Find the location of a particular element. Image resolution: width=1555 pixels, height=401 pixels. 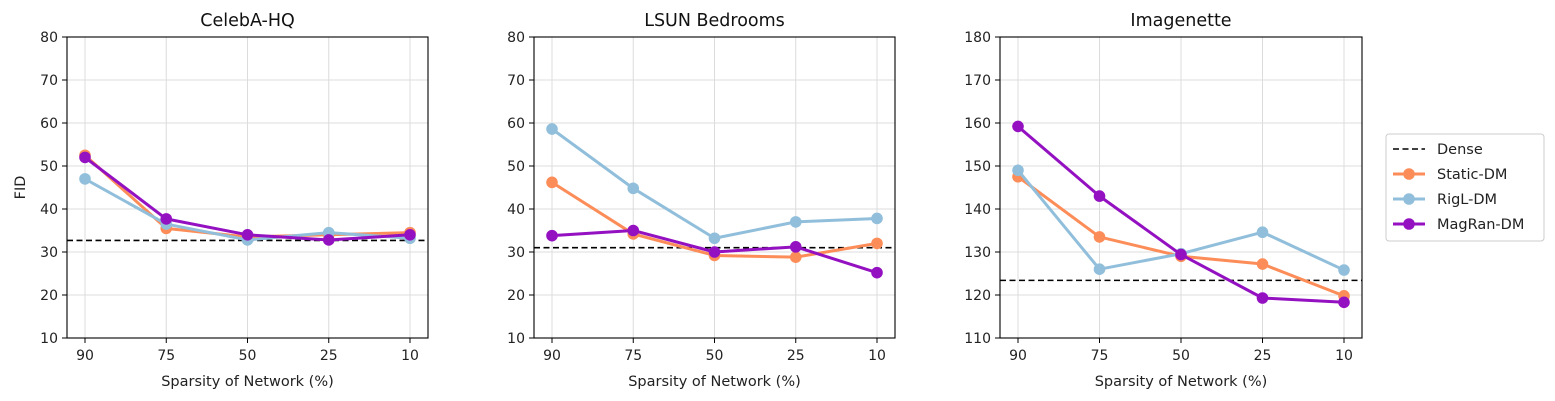

y-axis-label: FID is located at coordinates (21, 188).